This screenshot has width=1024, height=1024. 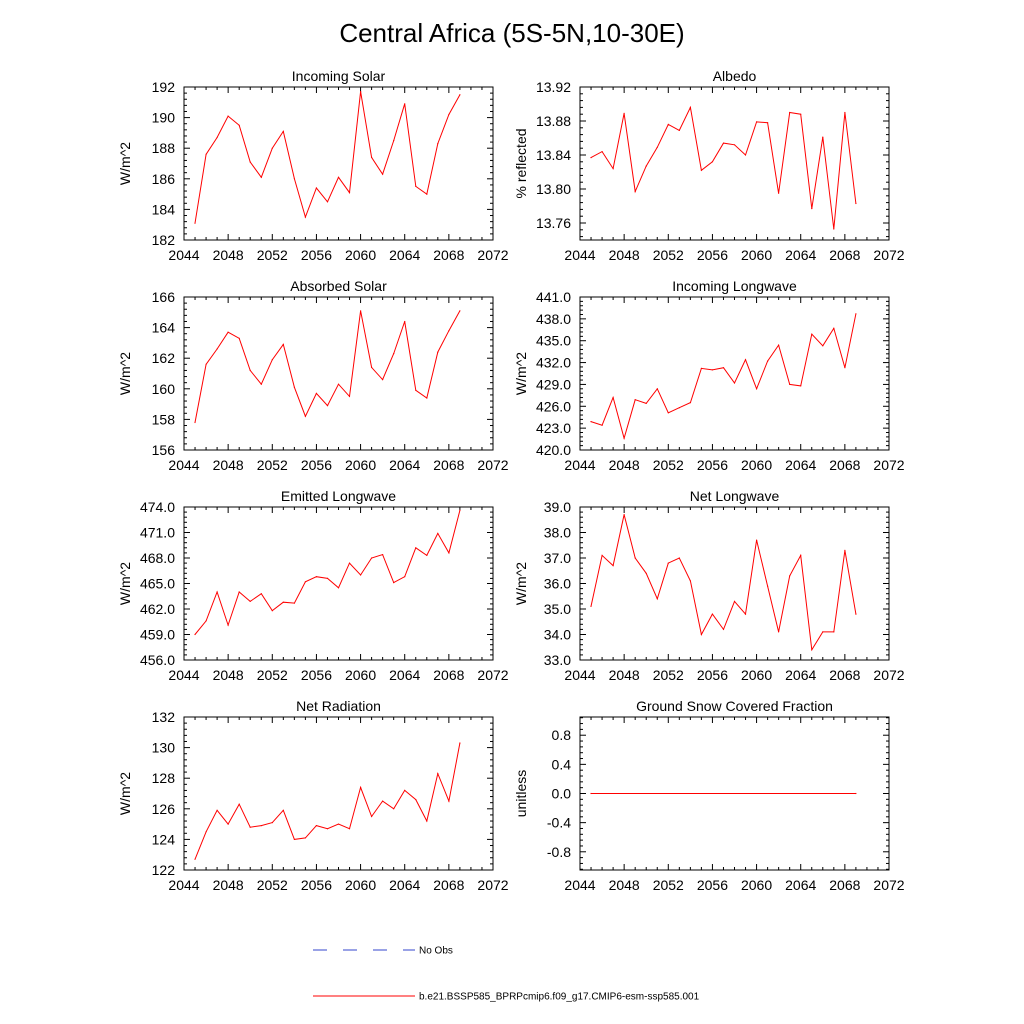 What do you see at coordinates (338, 286) in the screenshot?
I see `panel-title: Absorbed Solar` at bounding box center [338, 286].